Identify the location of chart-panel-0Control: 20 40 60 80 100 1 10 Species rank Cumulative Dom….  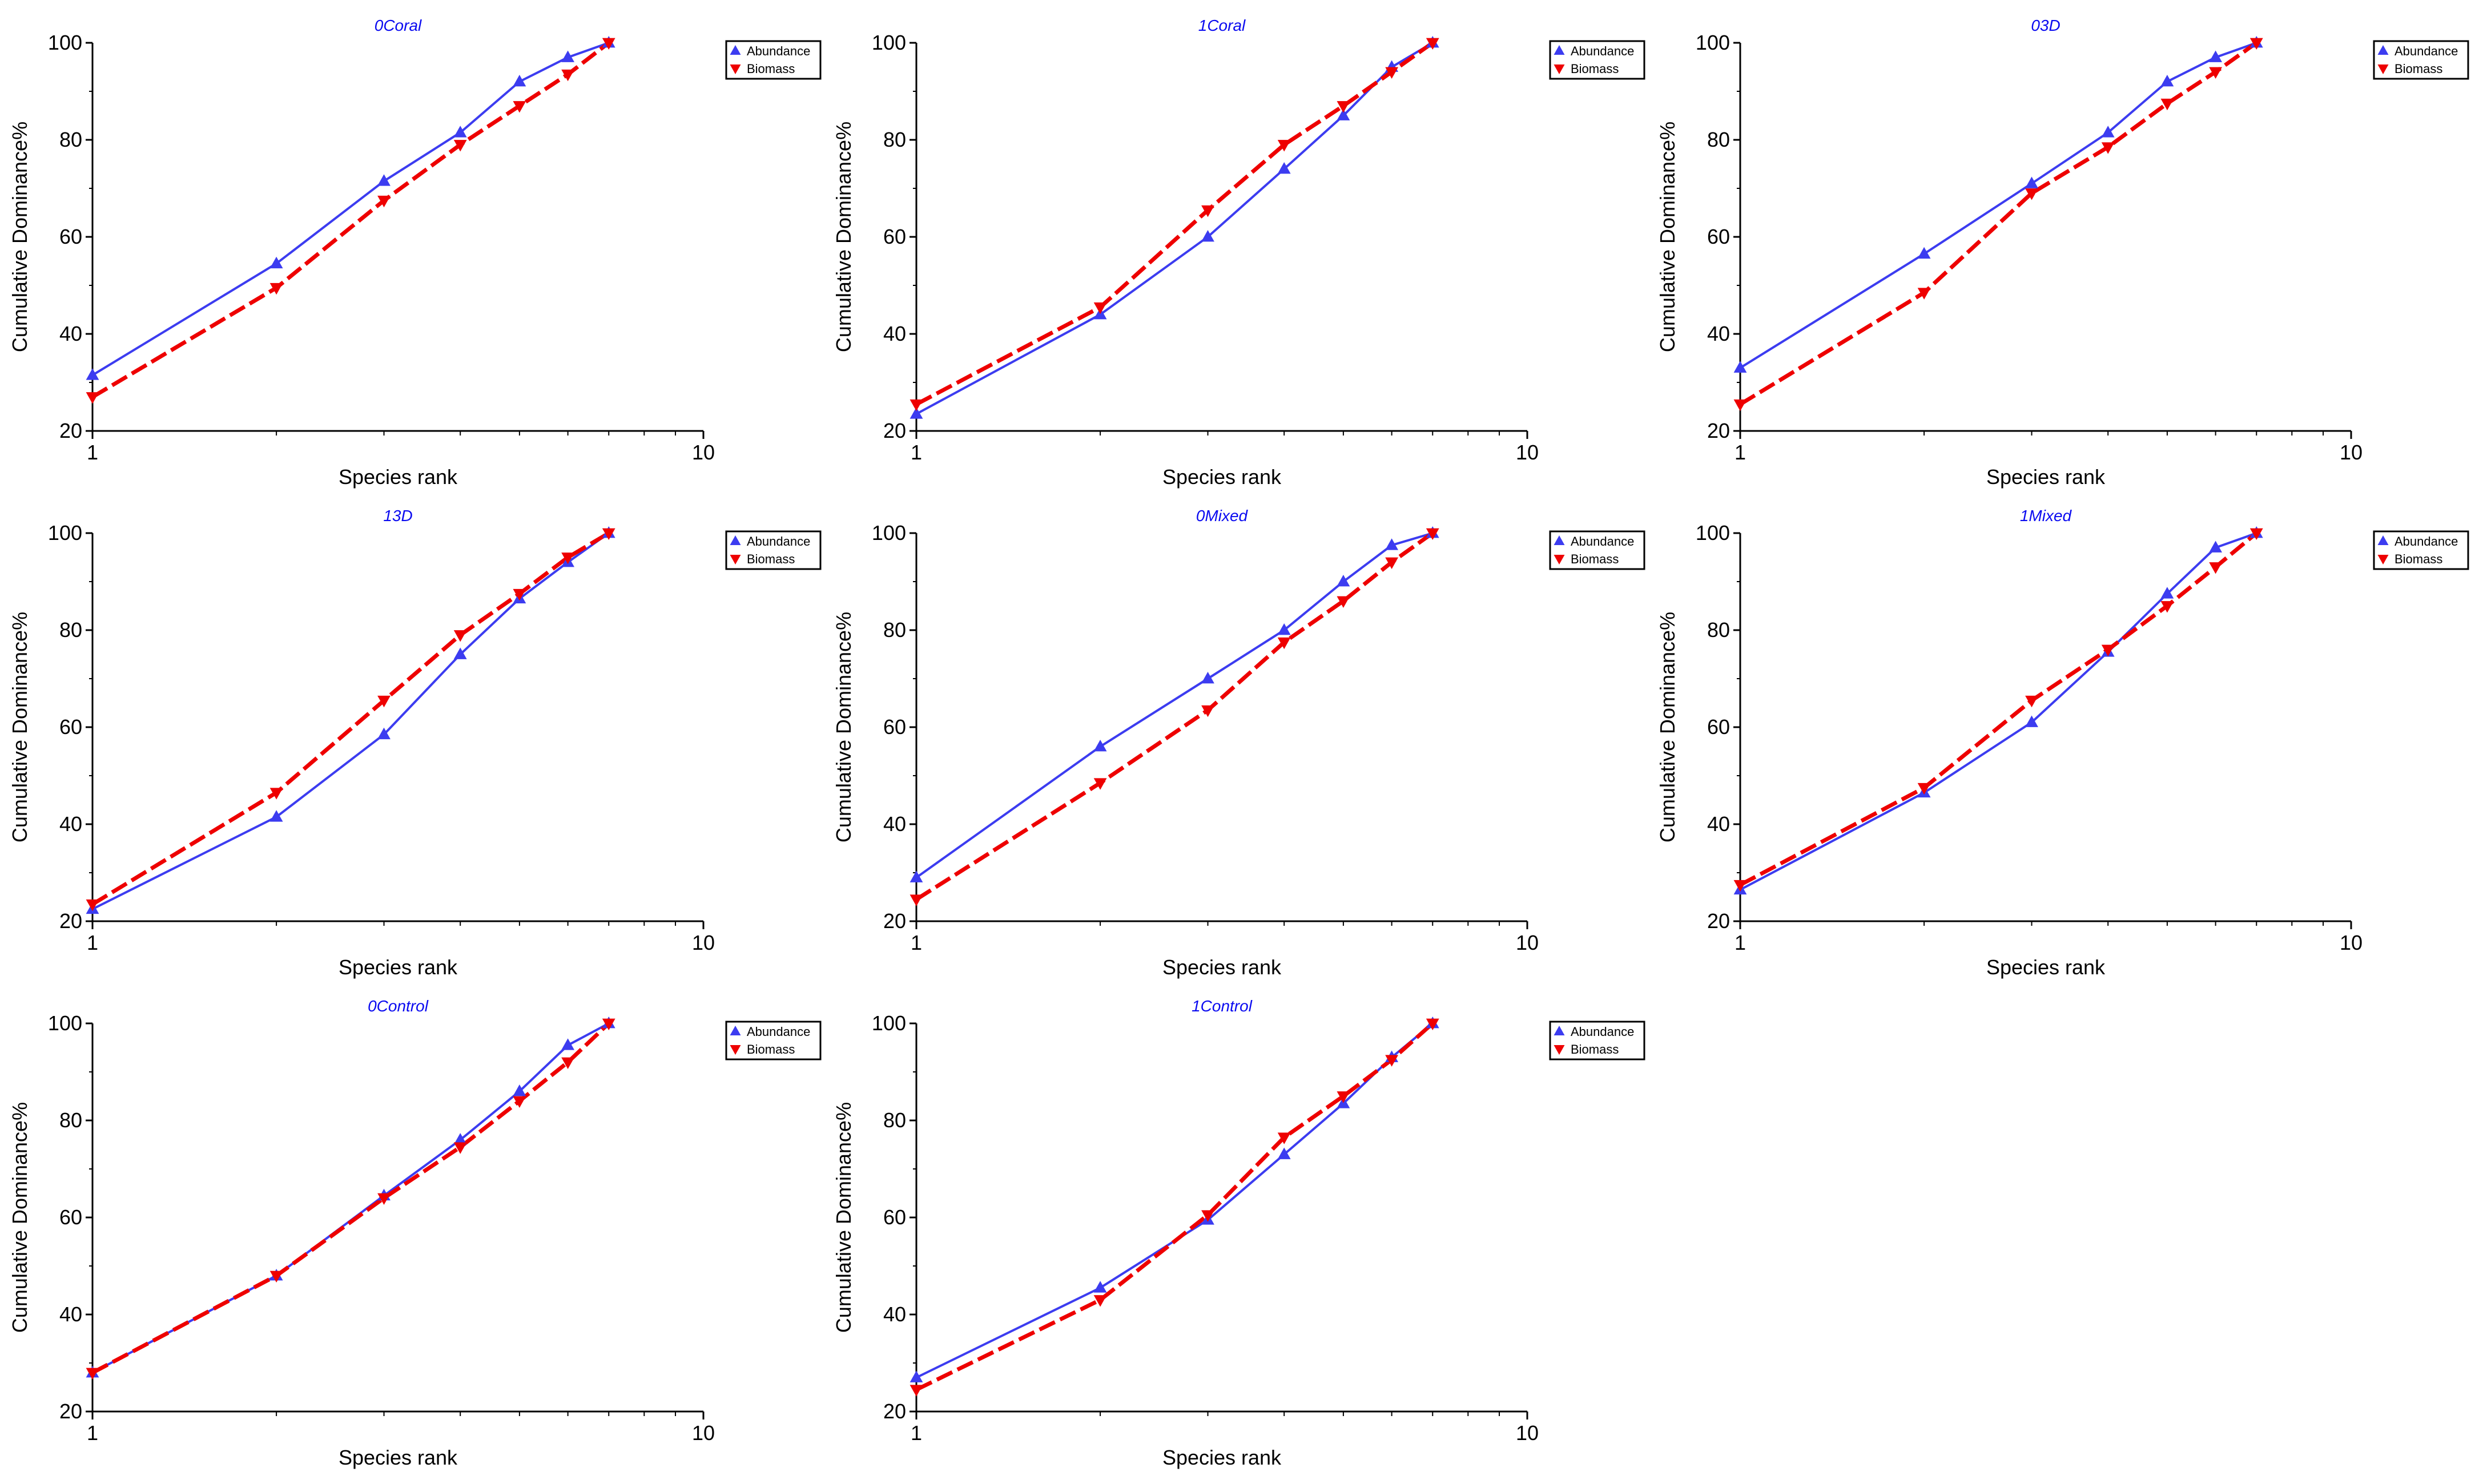
(415, 1233).